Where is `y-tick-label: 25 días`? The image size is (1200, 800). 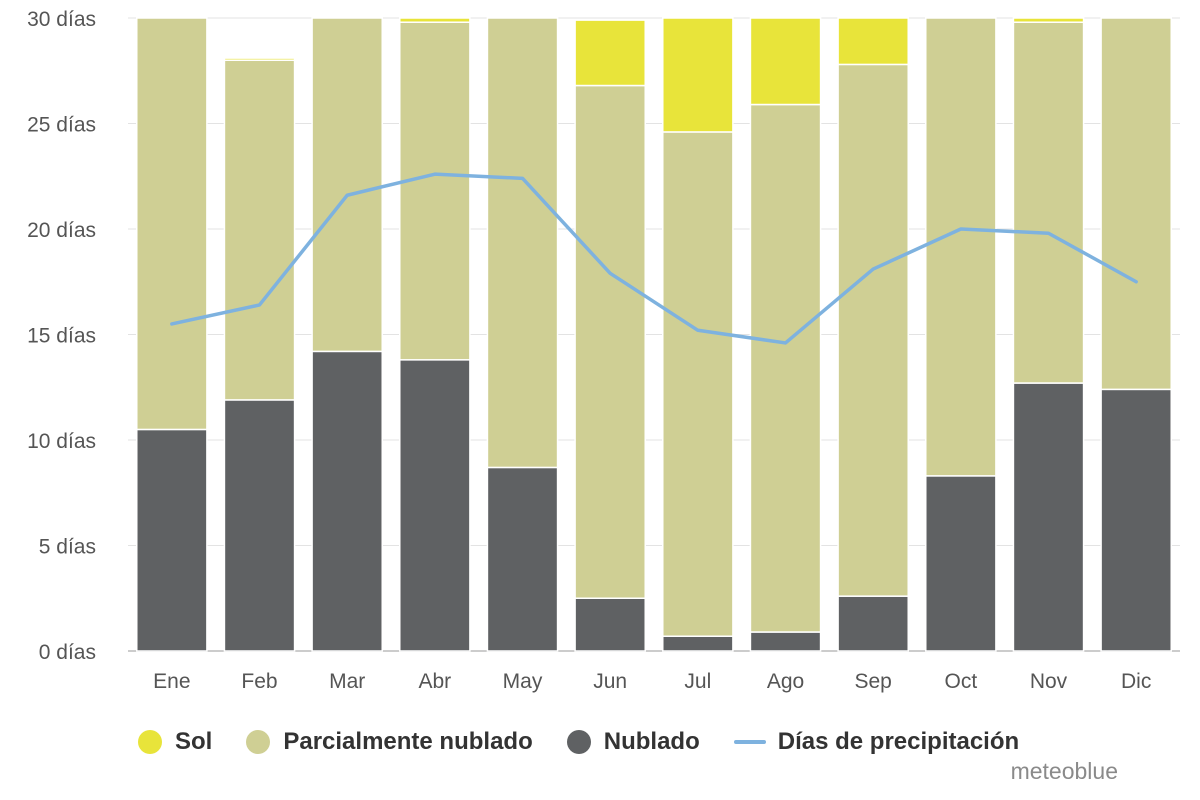 y-tick-label: 25 días is located at coordinates (61, 125).